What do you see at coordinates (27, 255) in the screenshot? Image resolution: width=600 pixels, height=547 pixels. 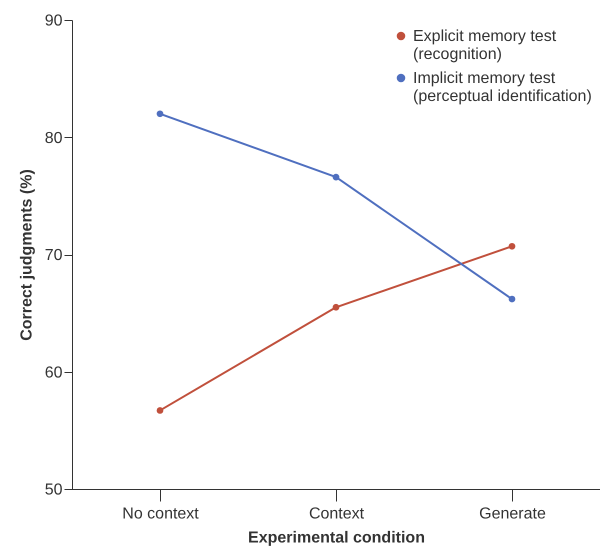 I see `y-axis-title: Correct judgments (%)` at bounding box center [27, 255].